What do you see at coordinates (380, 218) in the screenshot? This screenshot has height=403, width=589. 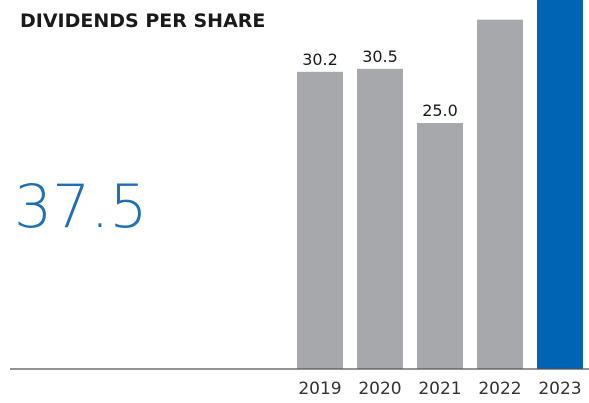 I see `bar-2020` at bounding box center [380, 218].